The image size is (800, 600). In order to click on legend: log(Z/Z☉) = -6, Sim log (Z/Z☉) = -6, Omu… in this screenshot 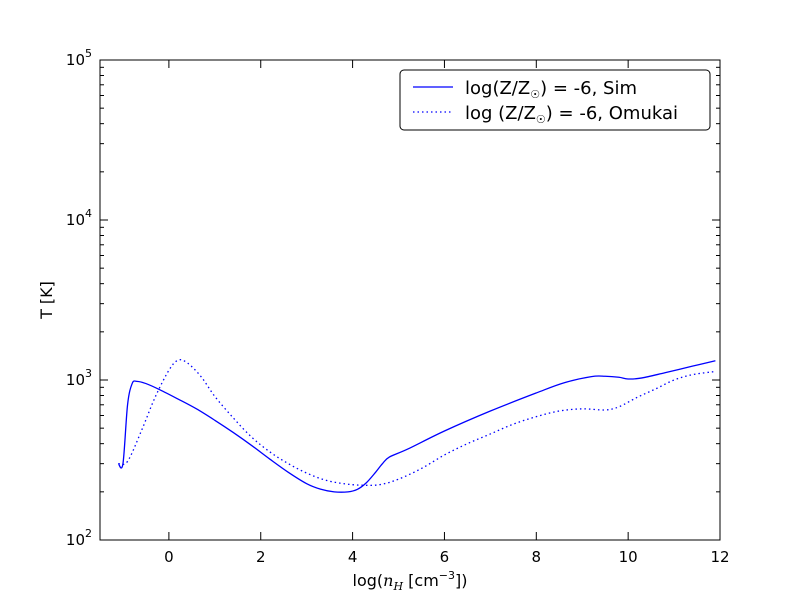, I will do `click(555, 100)`.